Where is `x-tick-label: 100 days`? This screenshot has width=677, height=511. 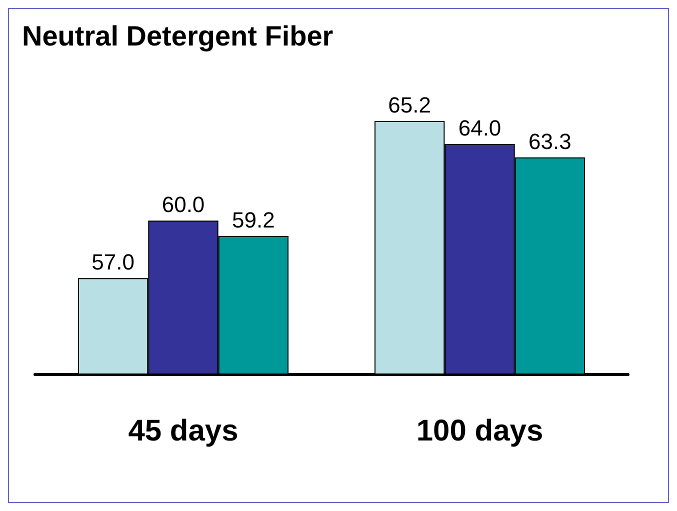
x-tick-label: 100 days is located at coordinates (480, 431).